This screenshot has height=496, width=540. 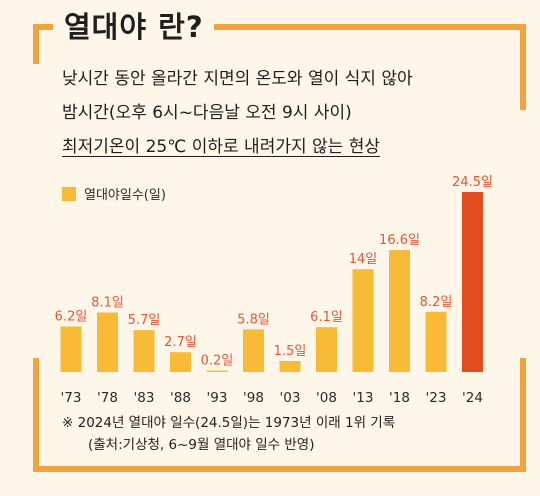 What do you see at coordinates (180, 342) in the screenshot?
I see `value-label: 2.7일` at bounding box center [180, 342].